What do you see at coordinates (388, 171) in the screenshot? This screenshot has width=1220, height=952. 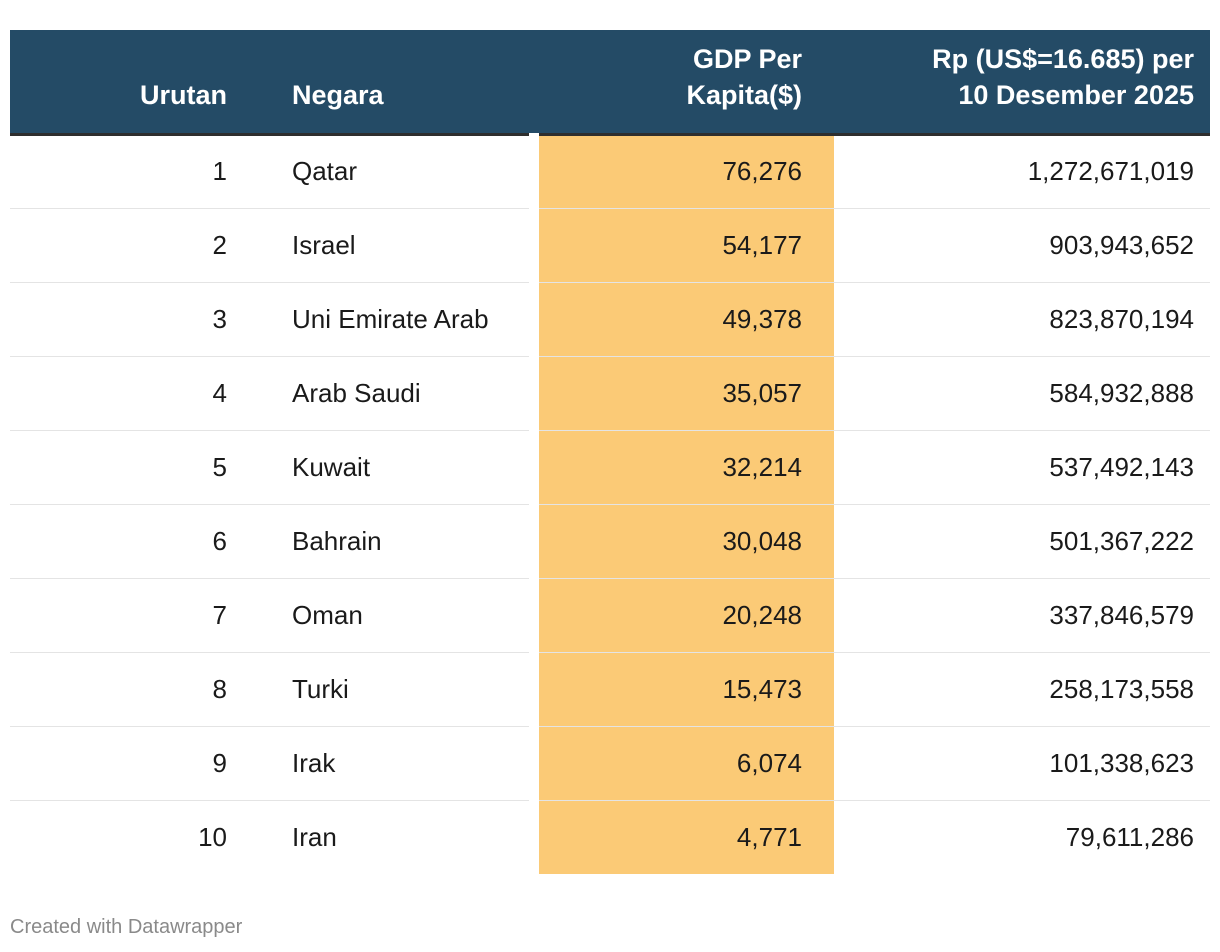 I see `cell-country: Qatar` at bounding box center [388, 171].